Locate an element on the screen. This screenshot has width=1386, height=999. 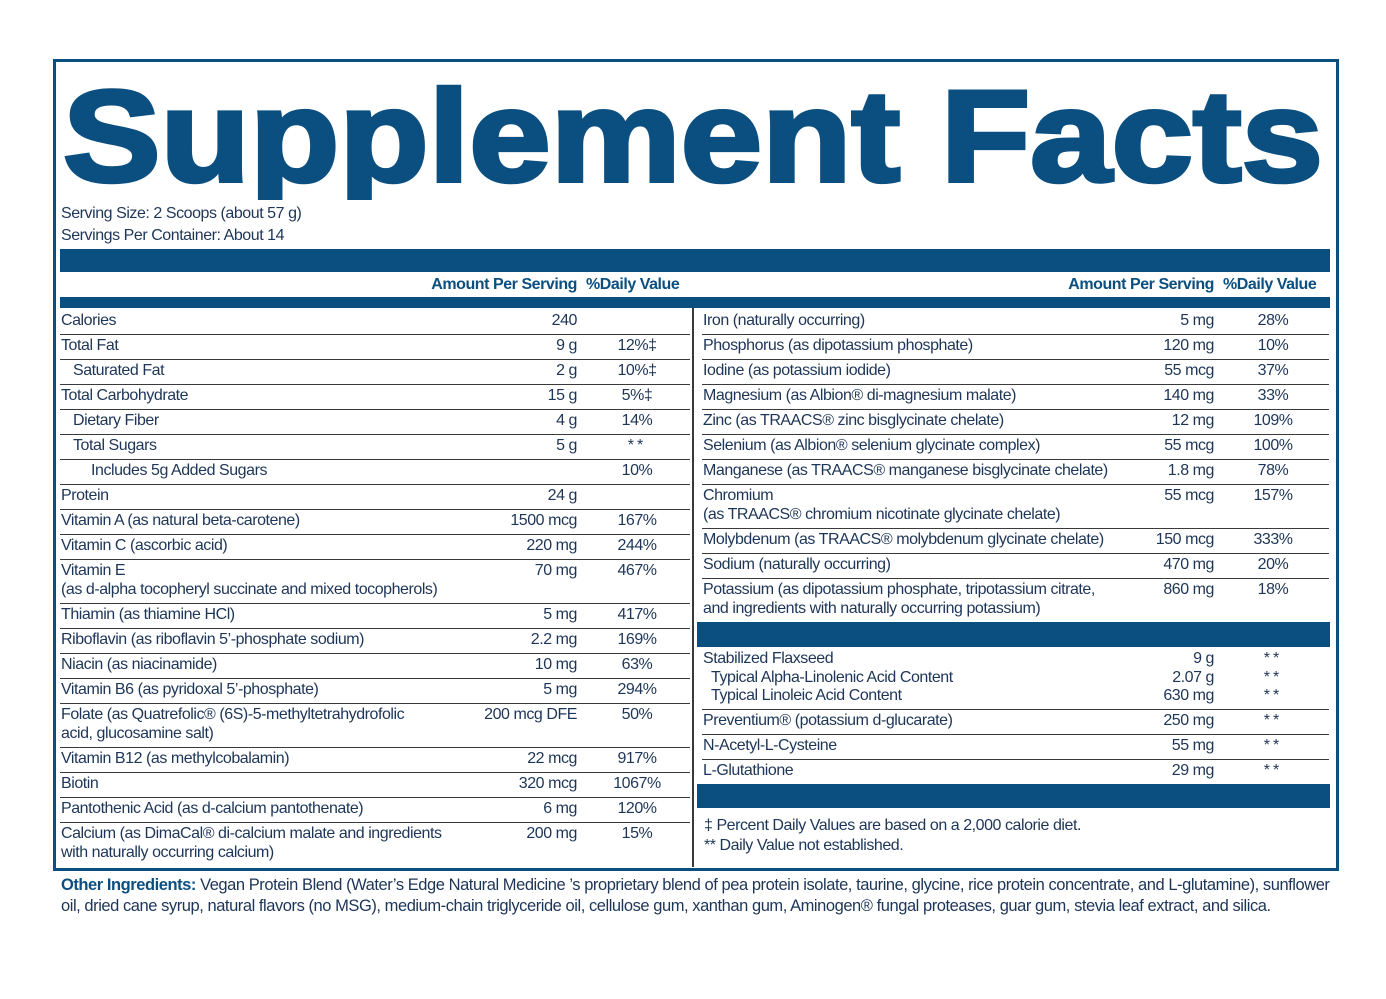
nutrient-name: Total Sugars is located at coordinates (115, 445).